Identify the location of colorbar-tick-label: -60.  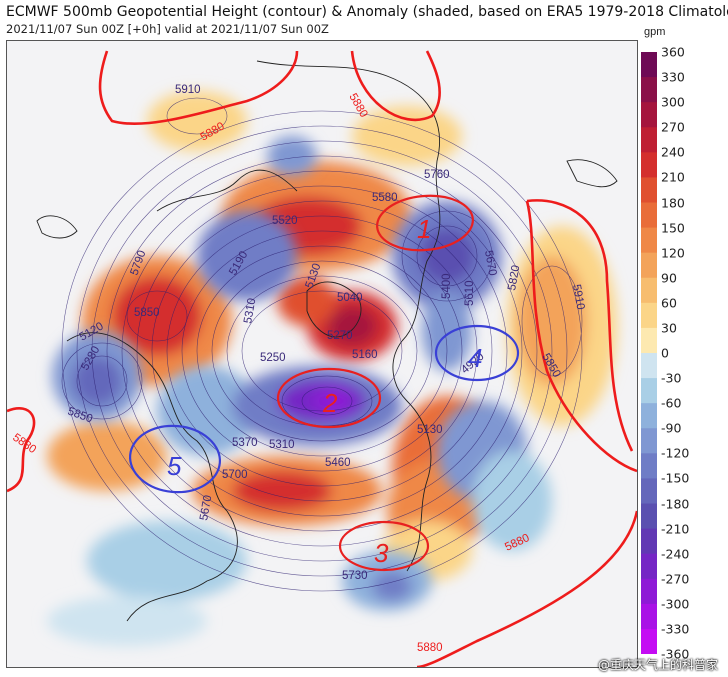
(671, 403).